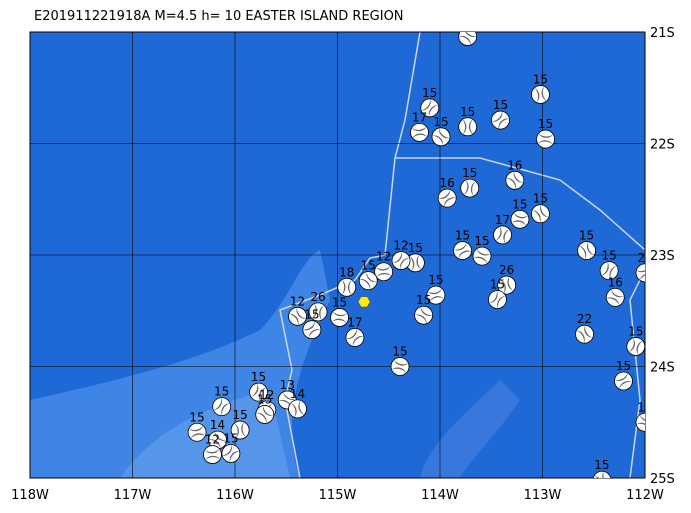 The image size is (691, 513). I want to click on y-tick-label: 25S, so click(662, 479).